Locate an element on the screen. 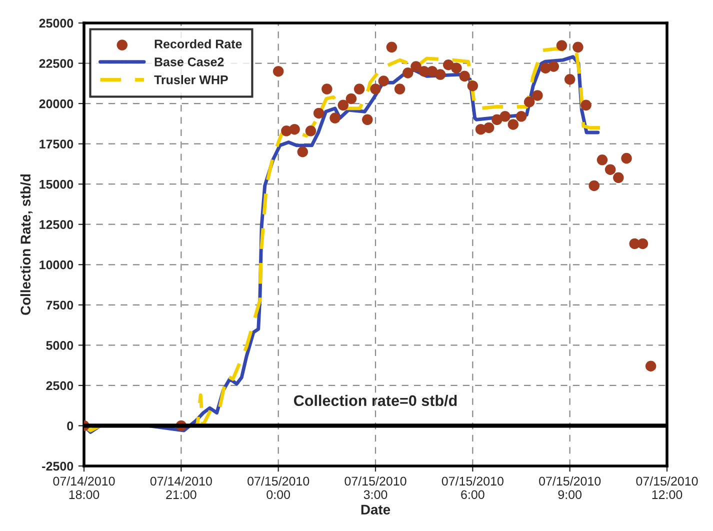  legend-label: Trusler WHP is located at coordinates (191, 79).